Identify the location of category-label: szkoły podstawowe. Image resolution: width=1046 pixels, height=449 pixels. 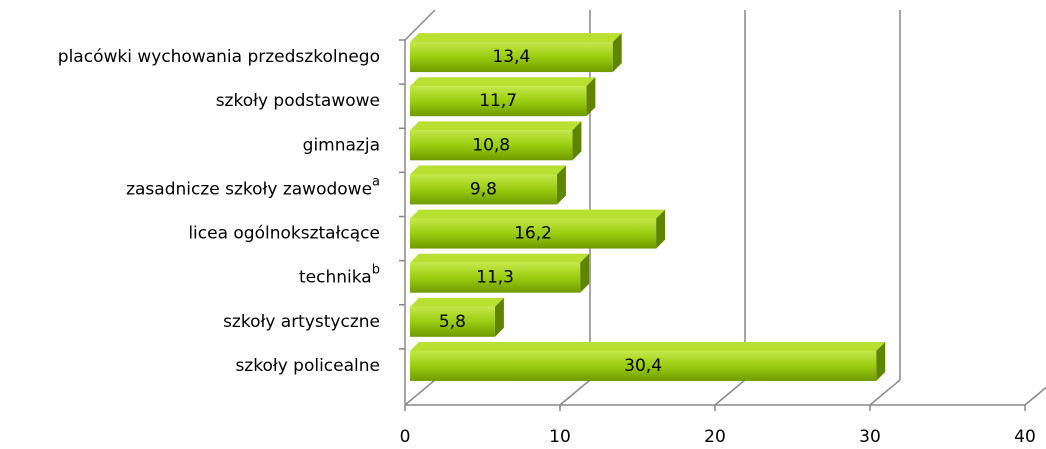
(298, 101).